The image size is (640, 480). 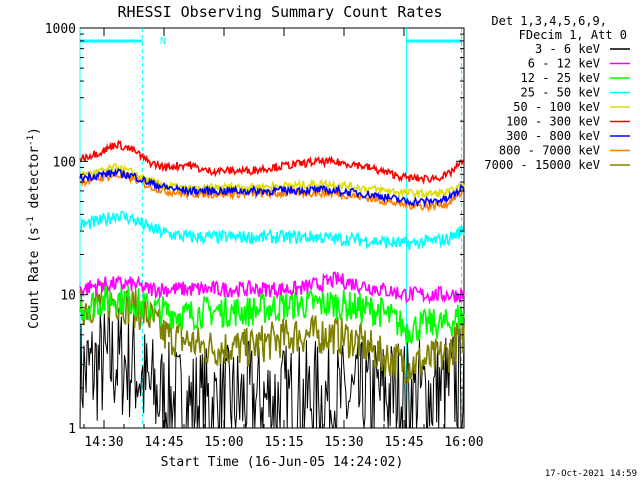 I want to click on legend-entry-label: 800 - 7000 keV, so click(x=549, y=151).